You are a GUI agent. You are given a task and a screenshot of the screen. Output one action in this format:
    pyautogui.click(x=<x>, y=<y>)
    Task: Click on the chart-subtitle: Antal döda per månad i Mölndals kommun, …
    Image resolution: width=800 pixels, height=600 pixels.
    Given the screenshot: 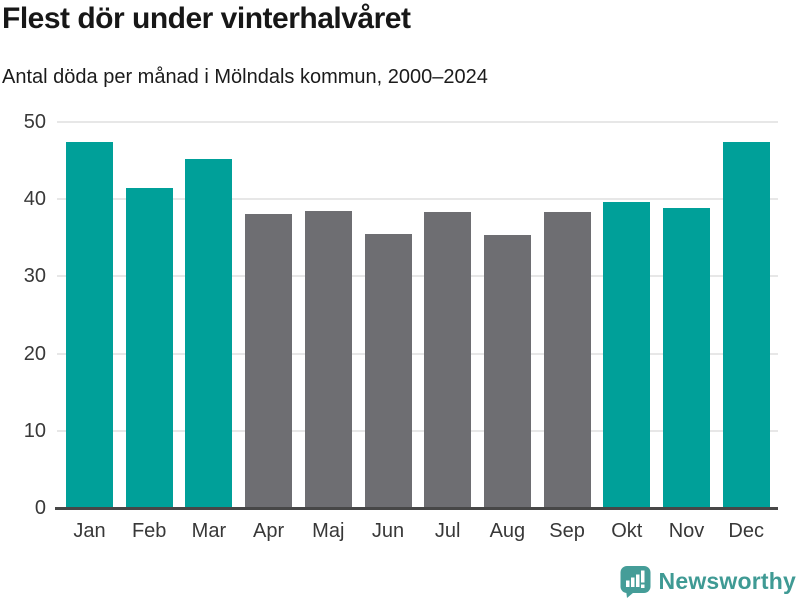 What is the action you would take?
    pyautogui.click(x=245, y=77)
    